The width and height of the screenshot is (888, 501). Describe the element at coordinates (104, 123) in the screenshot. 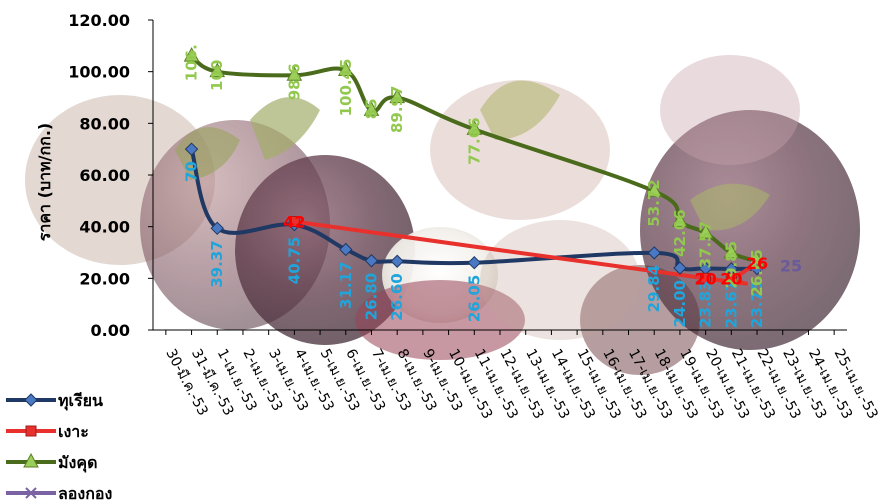

I see `y-tick-label: 80.00` at that location.